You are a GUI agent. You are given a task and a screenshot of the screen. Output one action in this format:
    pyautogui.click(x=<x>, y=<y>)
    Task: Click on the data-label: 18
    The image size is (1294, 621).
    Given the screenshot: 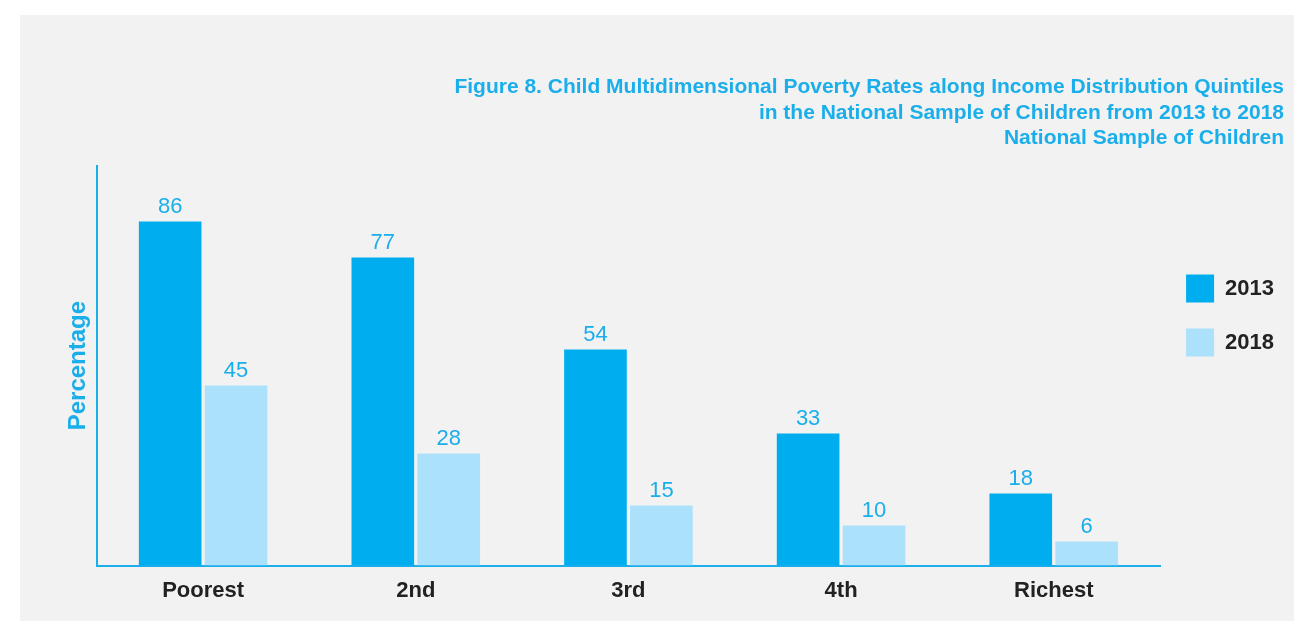 What is the action you would take?
    pyautogui.click(x=1021, y=477)
    